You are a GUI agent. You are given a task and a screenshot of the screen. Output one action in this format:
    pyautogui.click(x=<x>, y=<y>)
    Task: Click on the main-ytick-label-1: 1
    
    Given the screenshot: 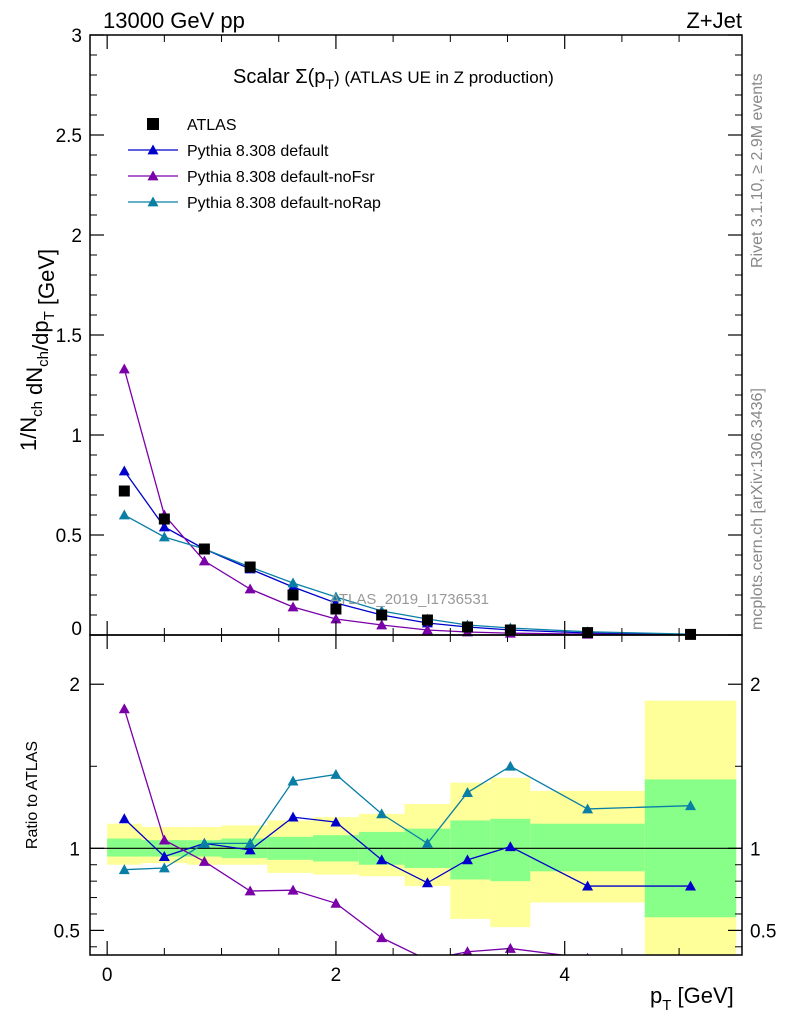 What is the action you would take?
    pyautogui.click(x=76, y=436)
    